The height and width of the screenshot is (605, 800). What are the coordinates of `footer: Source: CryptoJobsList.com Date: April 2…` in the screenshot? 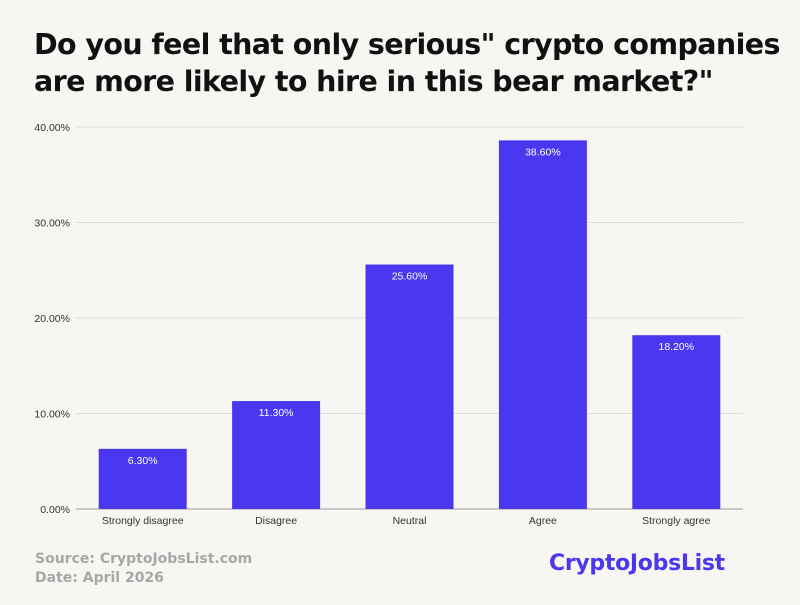 It's located at (143, 569).